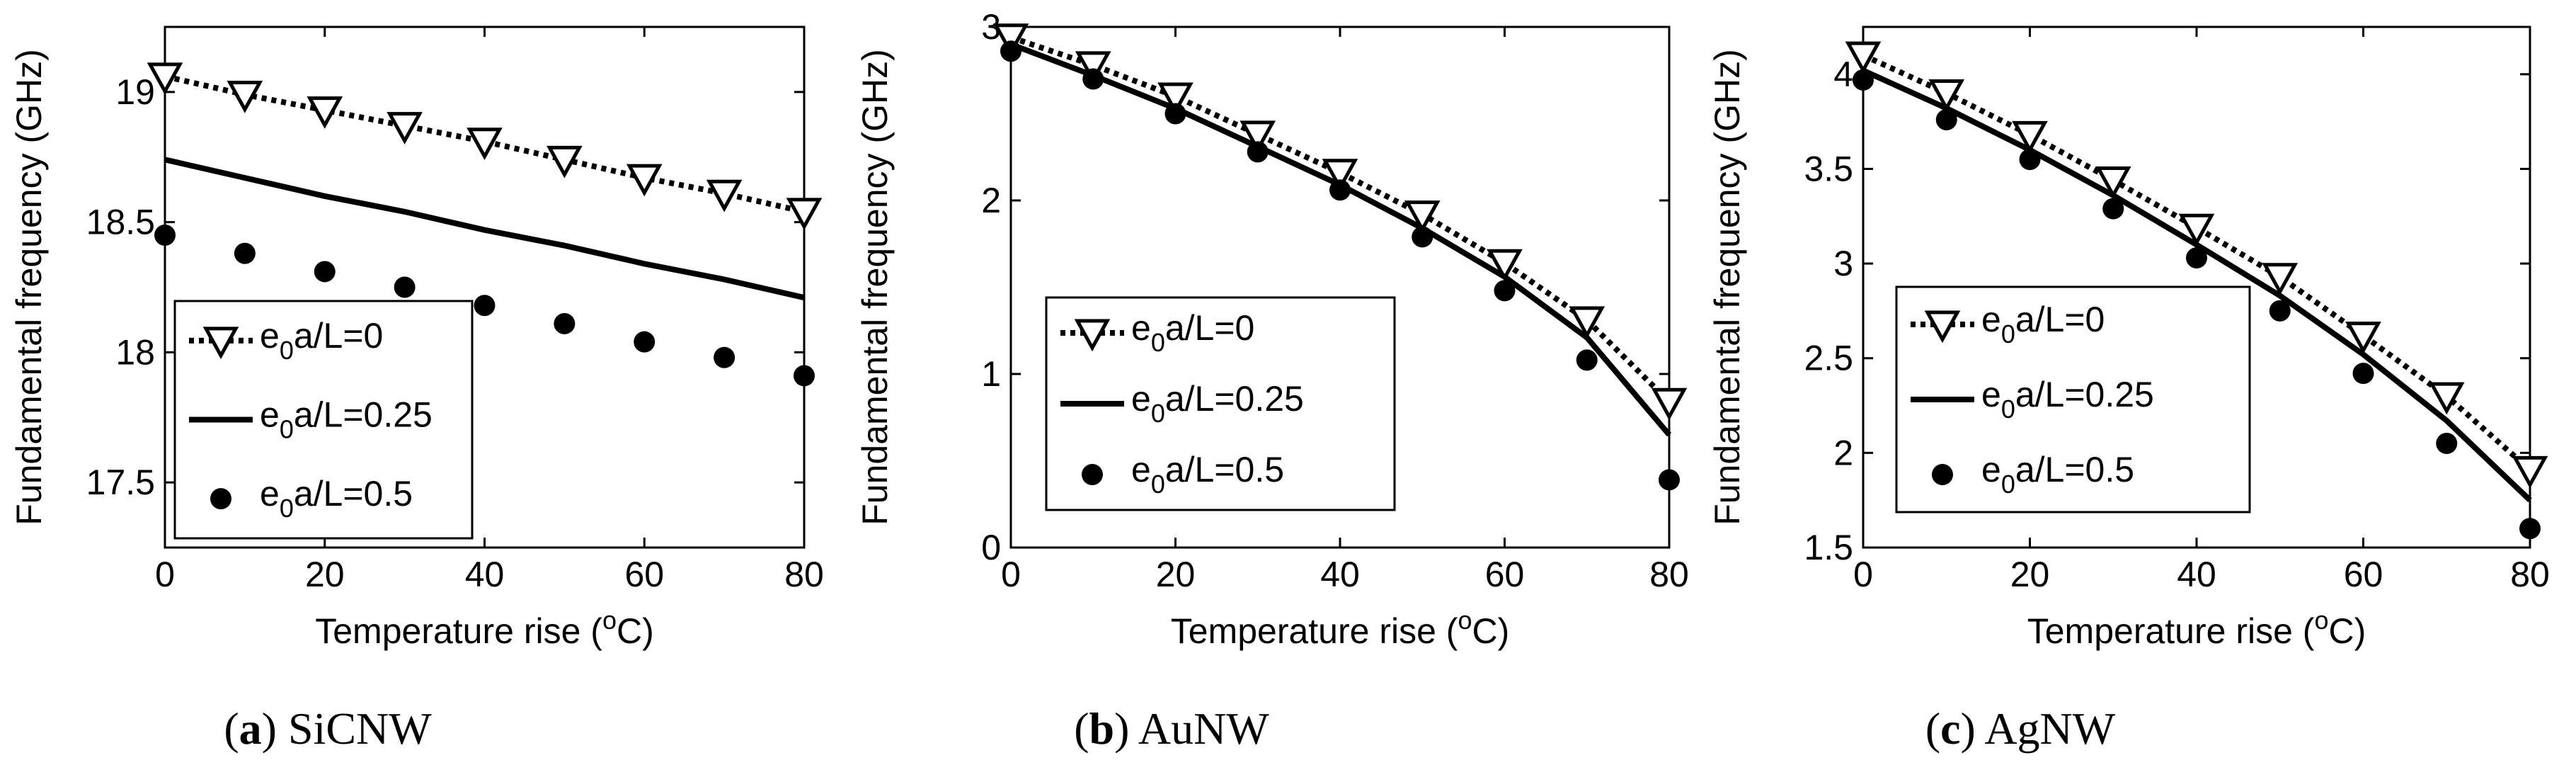  Describe the element at coordinates (120, 482) in the screenshot. I see `y-tick-label: 17.5` at that location.